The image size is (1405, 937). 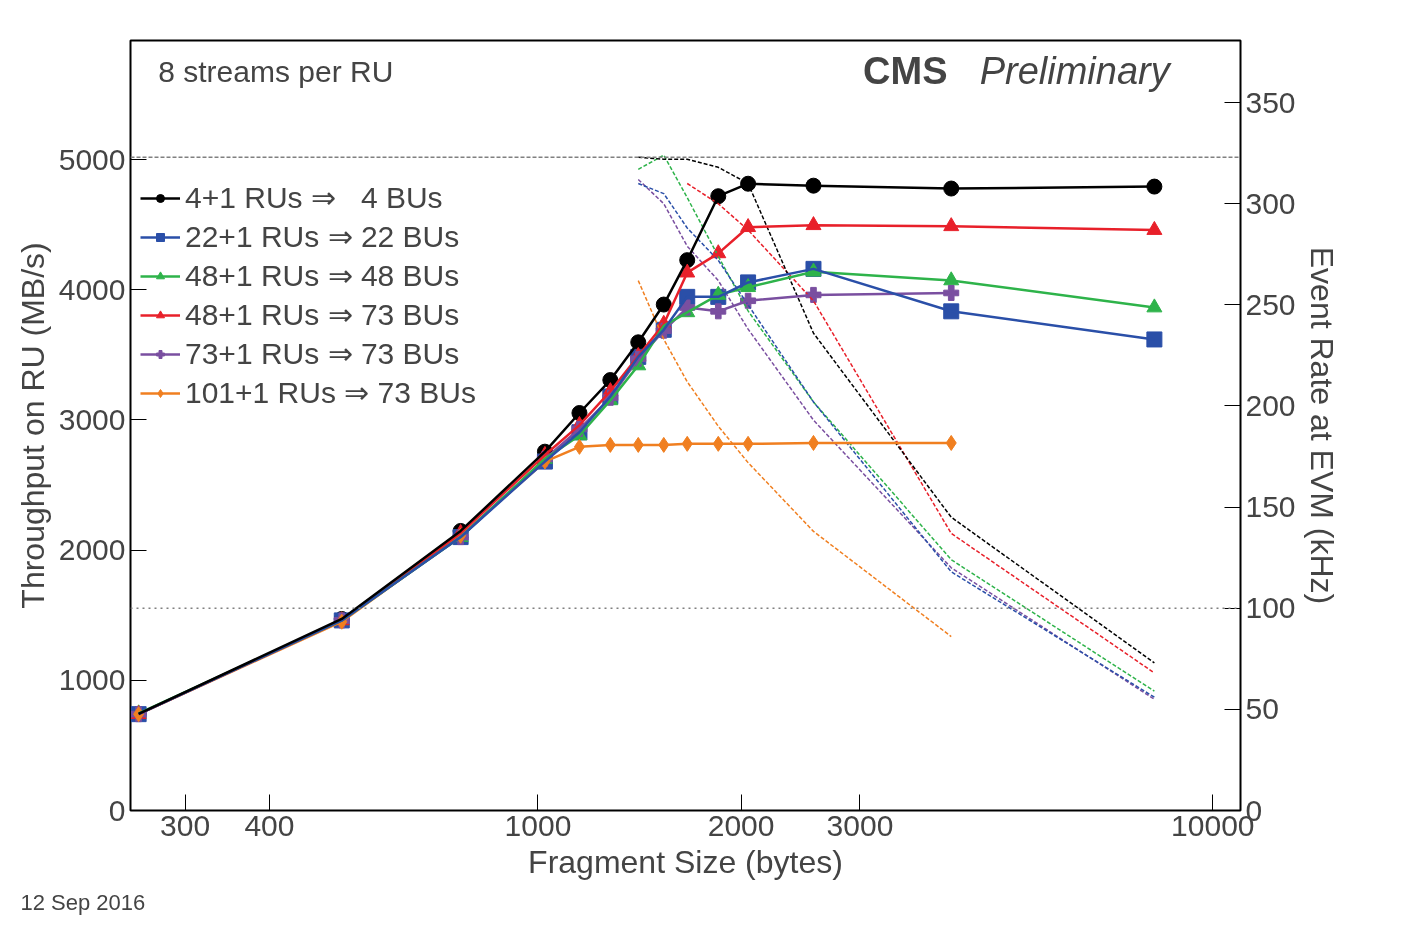 What do you see at coordinates (322, 236) in the screenshot?
I see `legend-label: 22+1 RUs ⇒ 22 BUs` at bounding box center [322, 236].